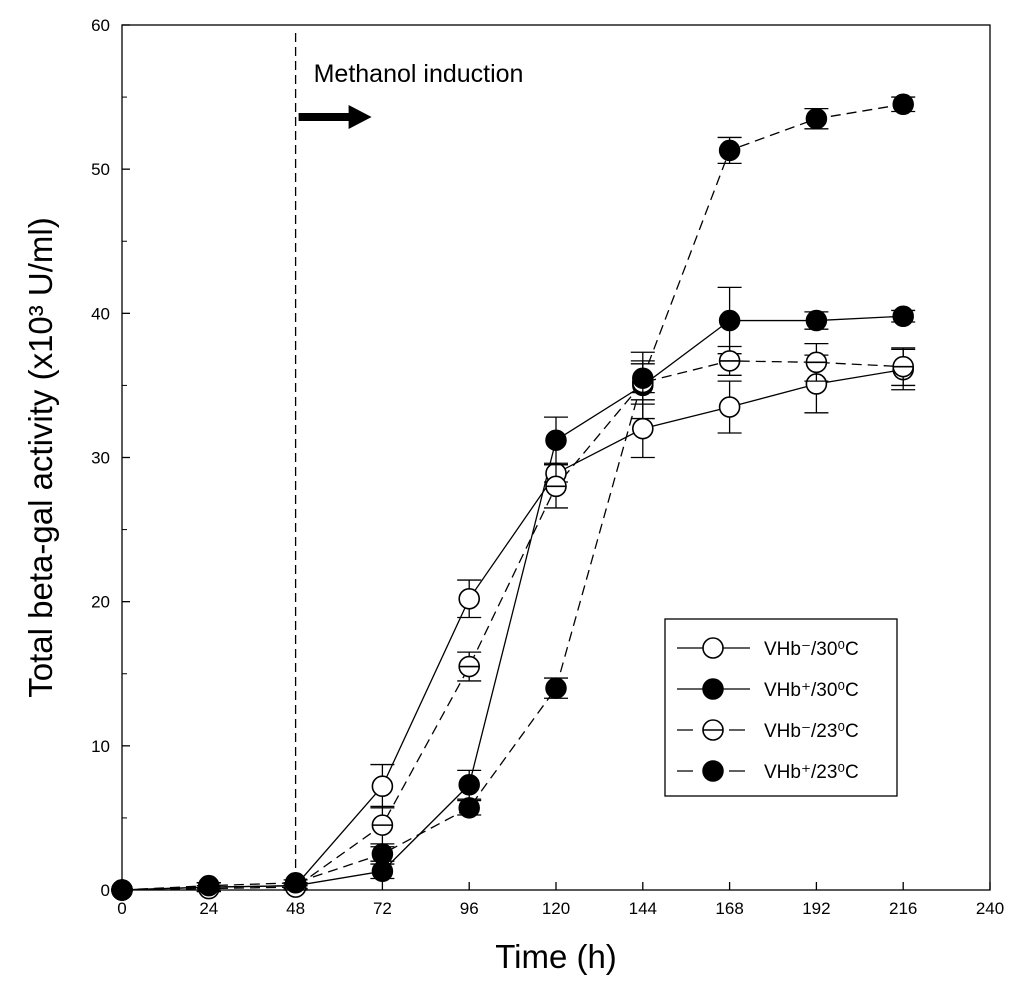 This screenshot has height=988, width=1024. Describe the element at coordinates (556, 908) in the screenshot. I see `x-tick-label: 120` at that location.